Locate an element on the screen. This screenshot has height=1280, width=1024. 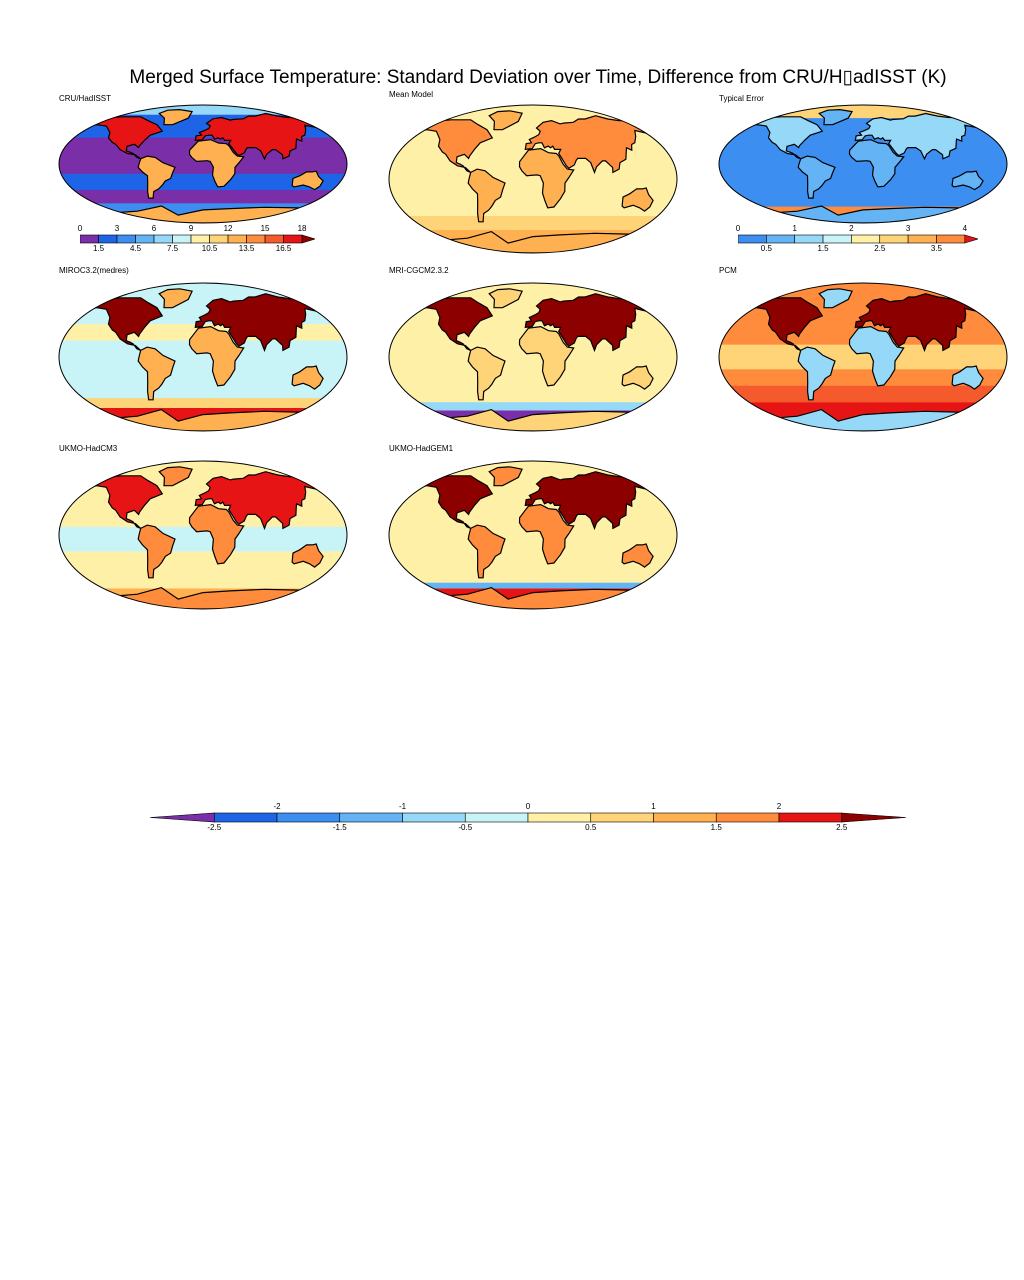
colorbar-tick-label: 7.5 is located at coordinates (172, 248).